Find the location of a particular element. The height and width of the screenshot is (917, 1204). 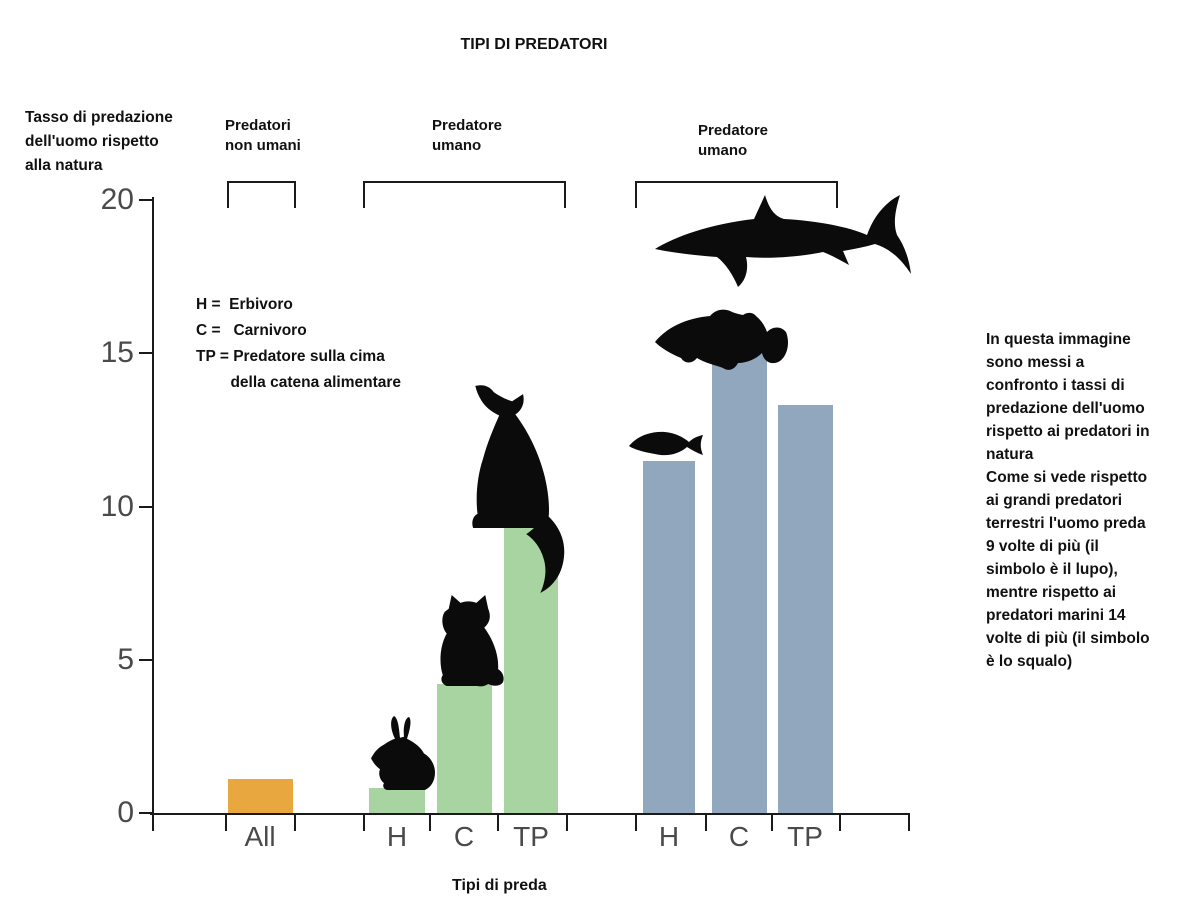

group-label: Predatori non umani is located at coordinates (263, 135).